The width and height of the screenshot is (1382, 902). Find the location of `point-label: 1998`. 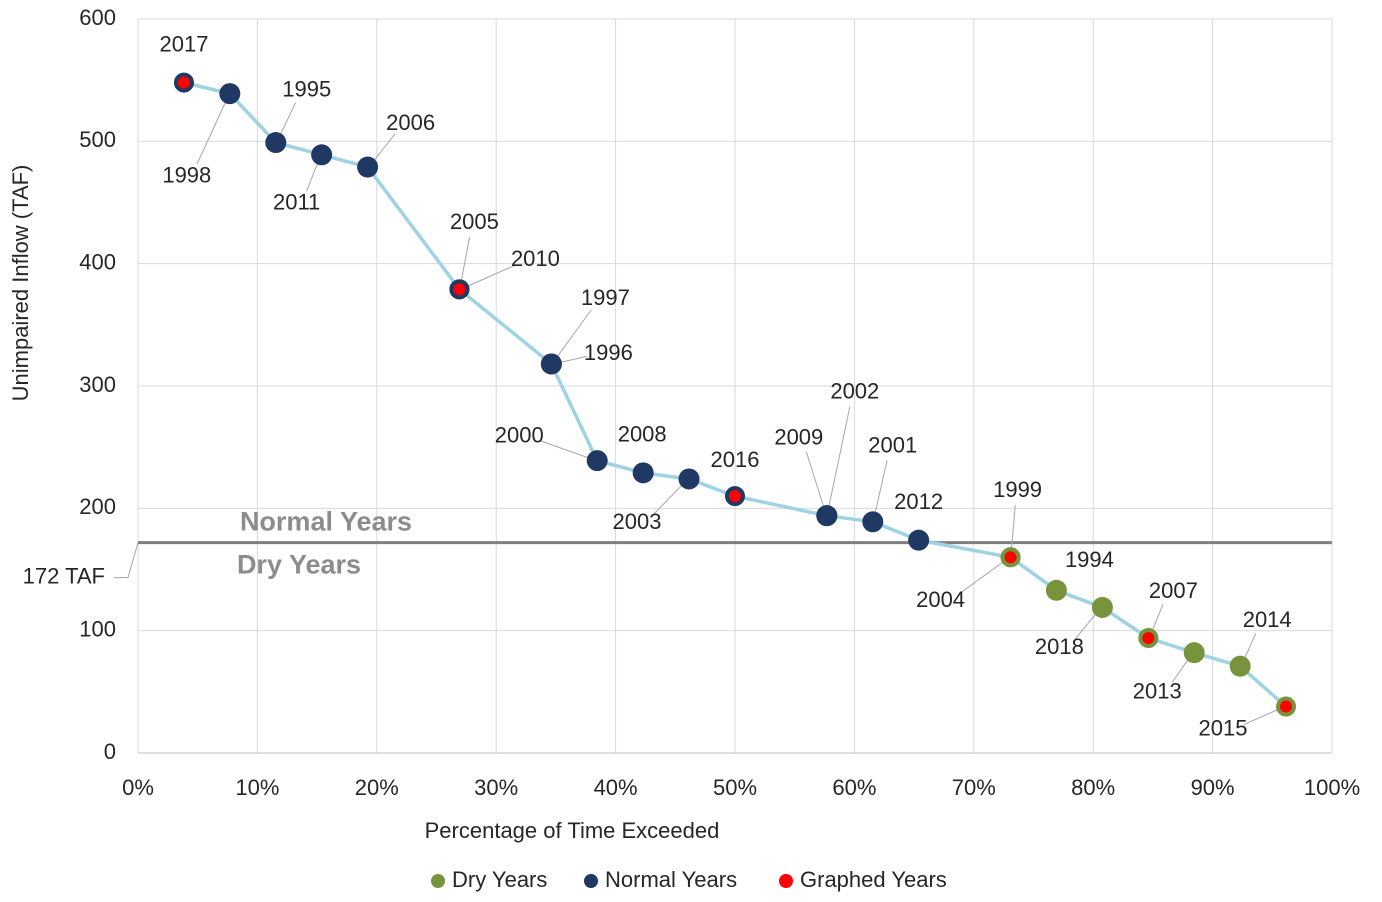

point-label: 1998 is located at coordinates (186, 174).